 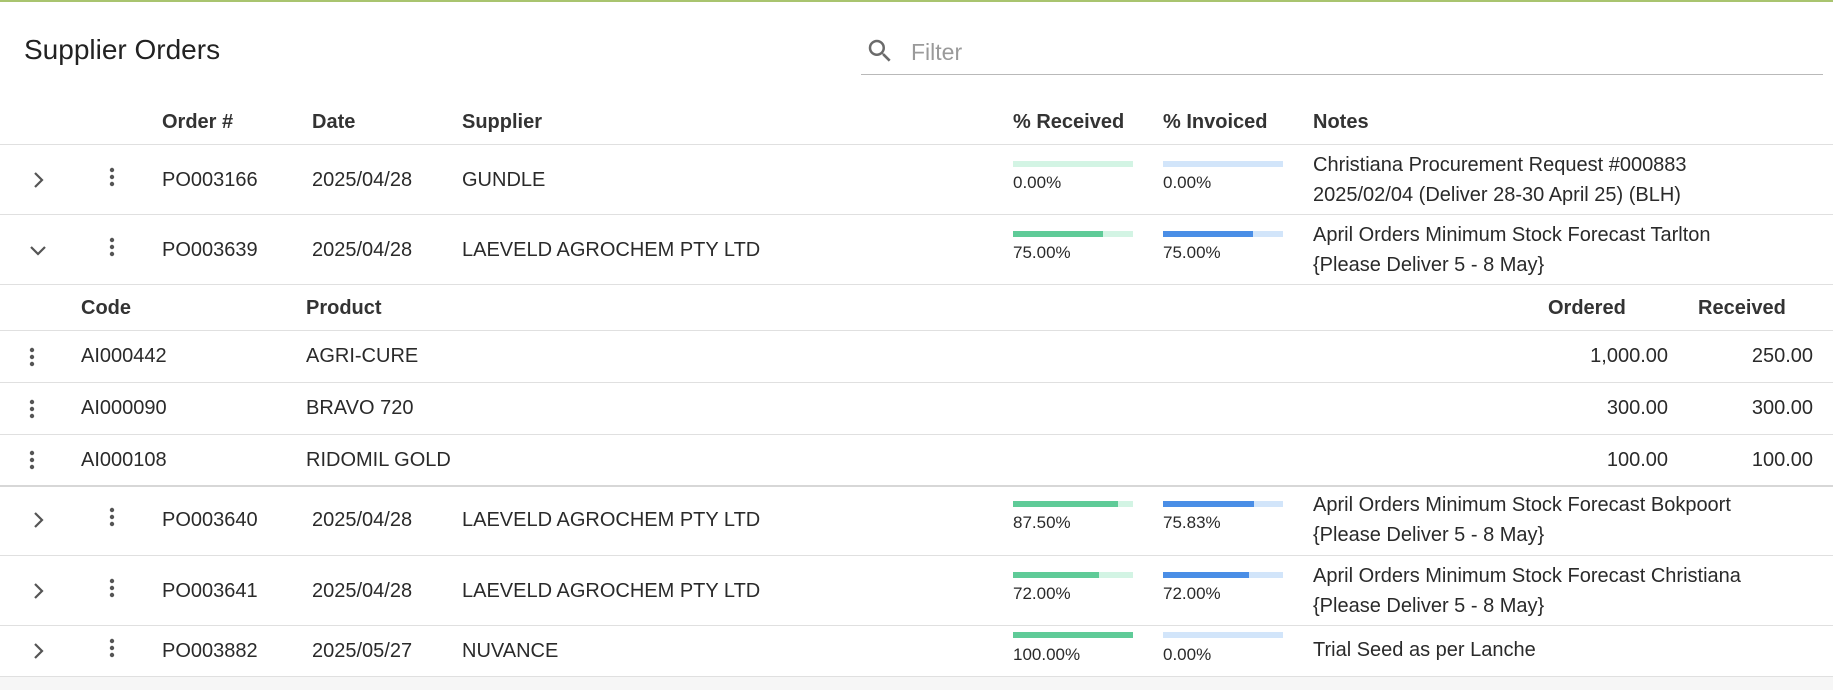 I want to click on column-header-supplier: Supplier, so click(x=502, y=122).